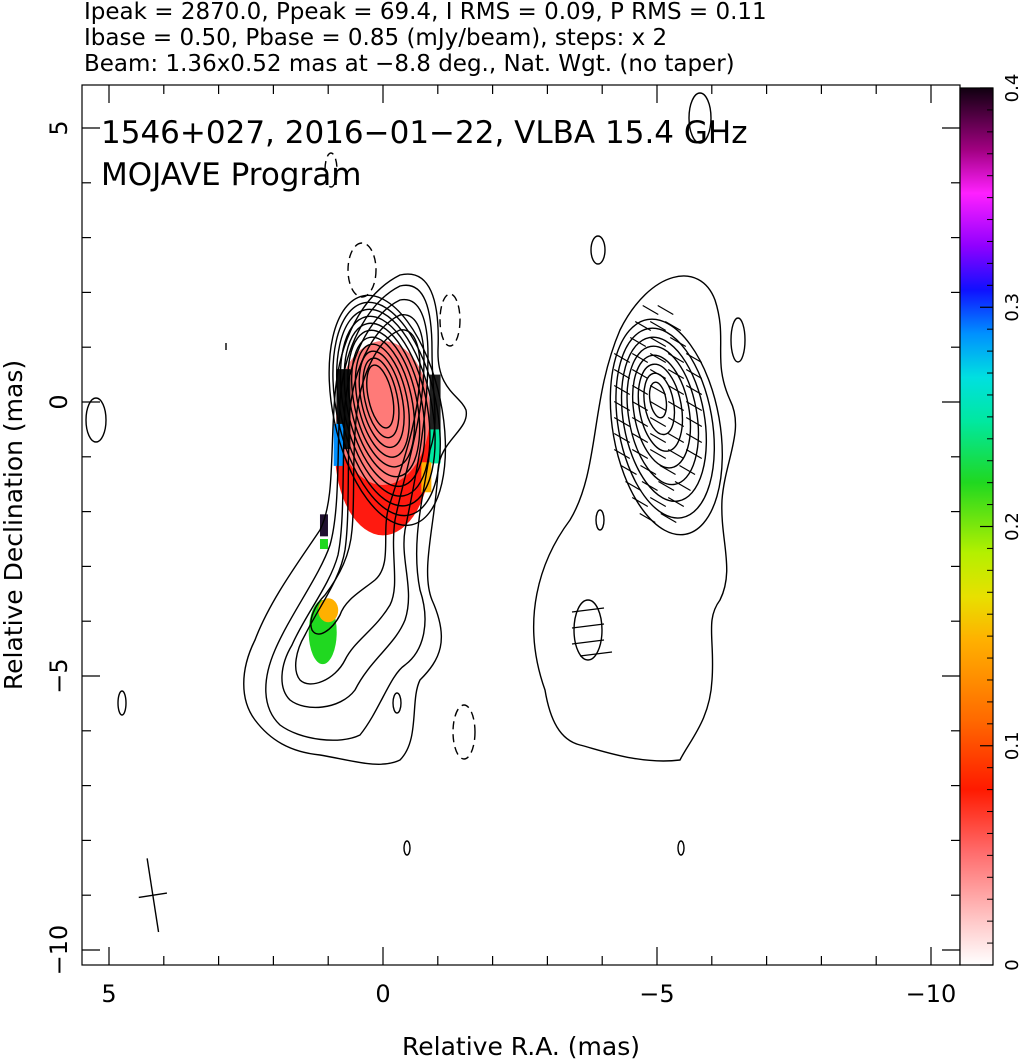 The image size is (1022, 1061). I want to click on fpol-small-knot, so click(323, 525).